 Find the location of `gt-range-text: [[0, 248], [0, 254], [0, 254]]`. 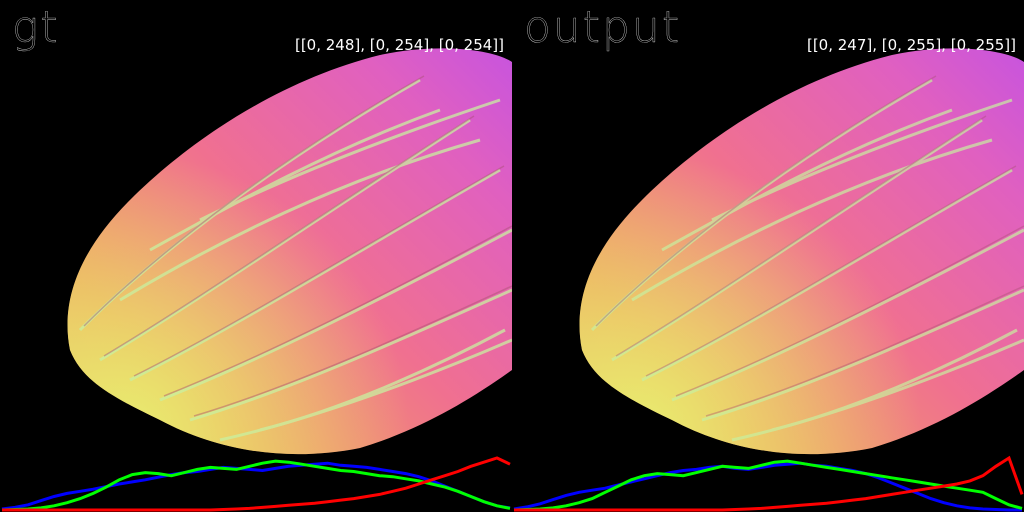

gt-range-text: [[0, 248], [0, 254], [0, 254]] is located at coordinates (399, 45).